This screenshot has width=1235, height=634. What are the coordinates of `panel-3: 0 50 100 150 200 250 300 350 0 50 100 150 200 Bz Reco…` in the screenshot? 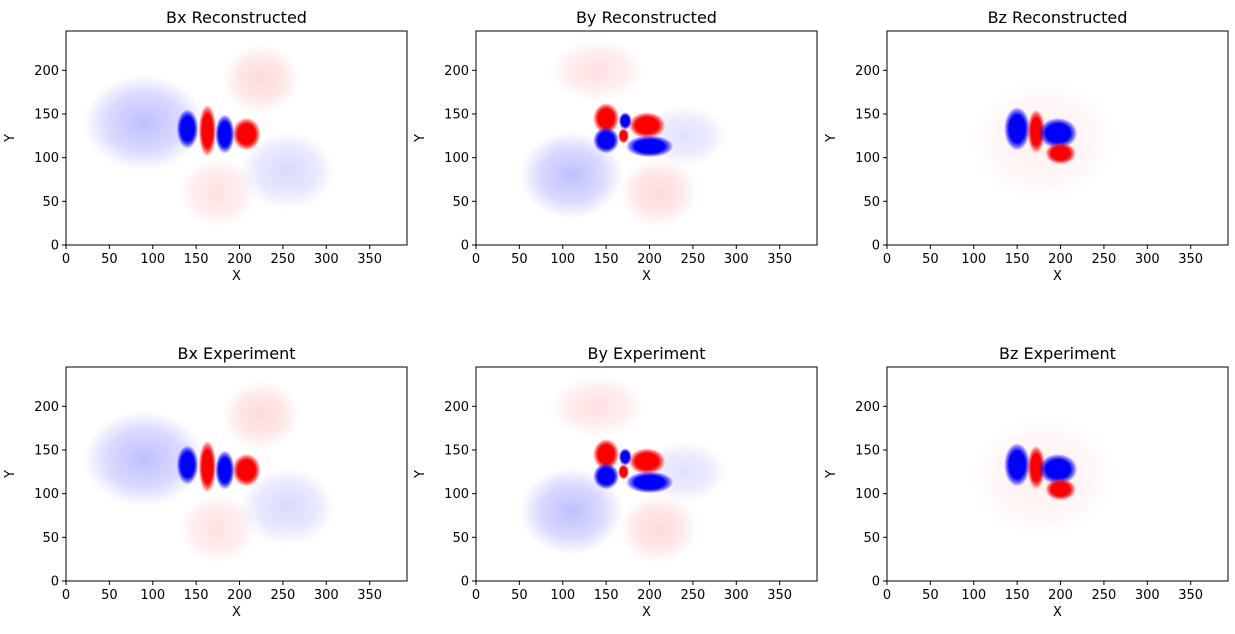 It's located at (1026, 146).